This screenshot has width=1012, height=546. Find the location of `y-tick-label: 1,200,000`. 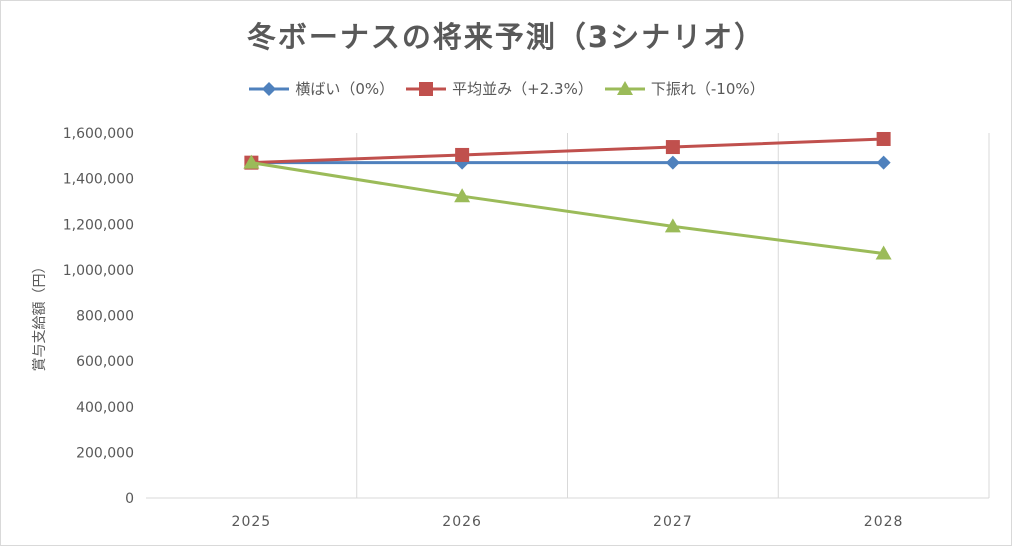

y-tick-label: 1,200,000 is located at coordinates (98, 225).